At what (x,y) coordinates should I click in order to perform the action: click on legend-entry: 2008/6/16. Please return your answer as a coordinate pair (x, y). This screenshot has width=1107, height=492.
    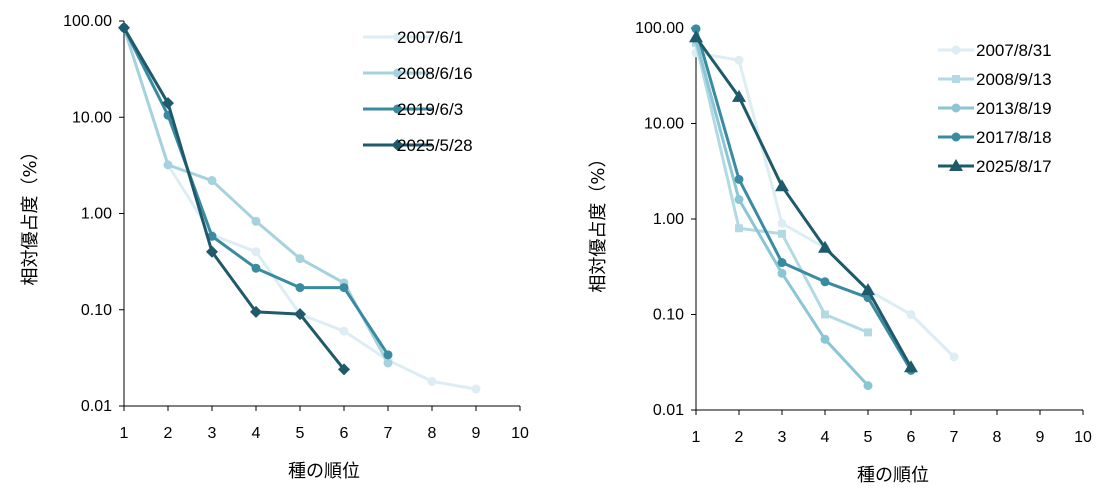
    Looking at the image, I should click on (418, 73).